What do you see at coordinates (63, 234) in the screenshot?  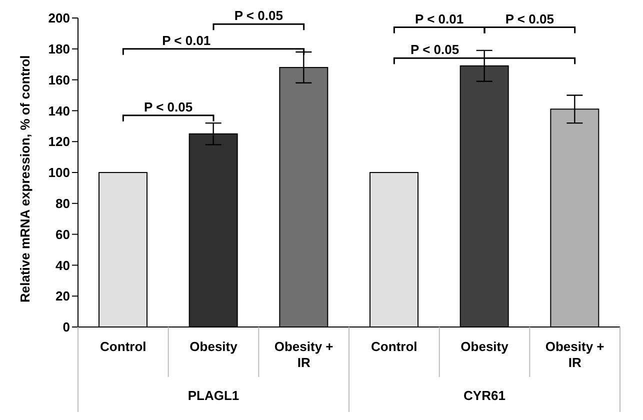 I see `y-tick-label: 60` at bounding box center [63, 234].